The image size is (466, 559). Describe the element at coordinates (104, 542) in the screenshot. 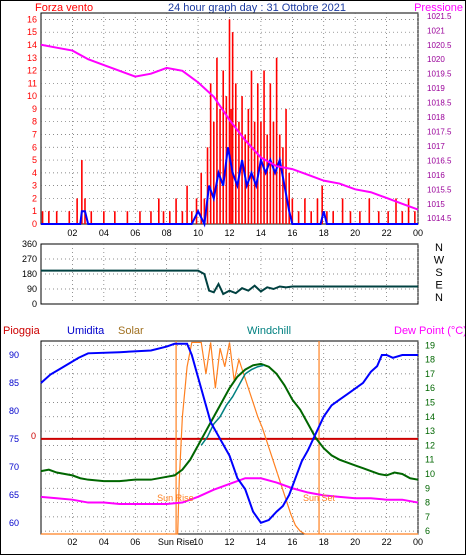

I see `weather-hour-tick: 04` at that location.